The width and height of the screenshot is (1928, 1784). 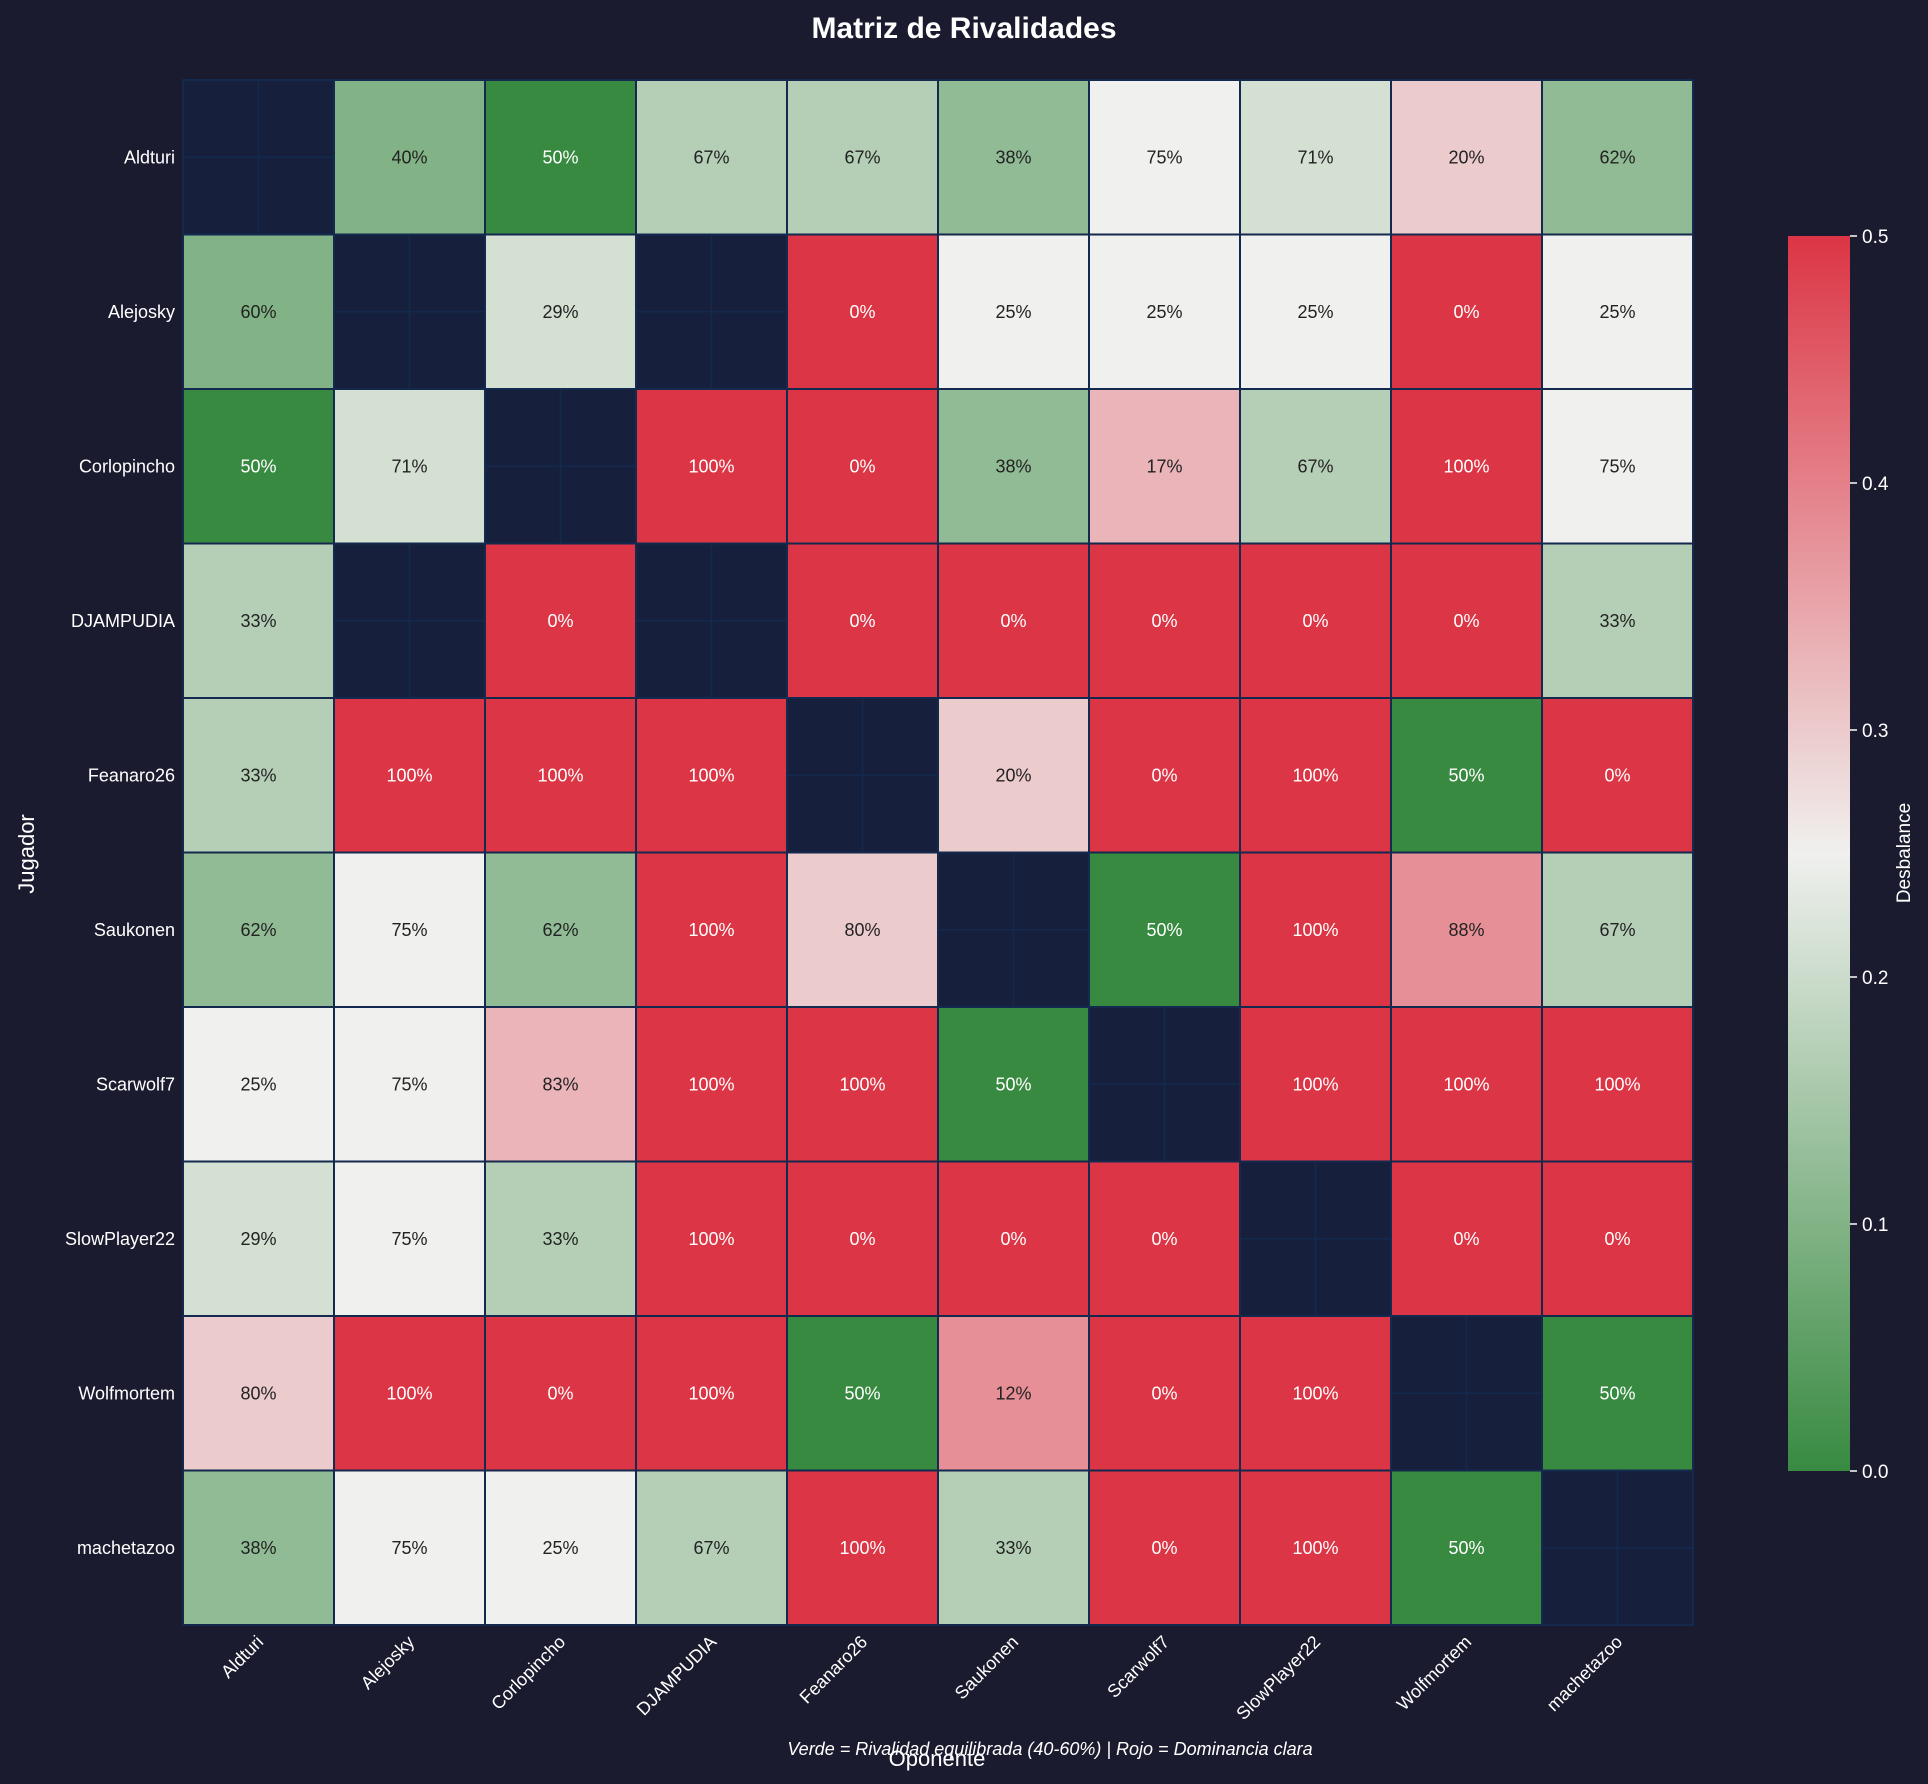 What do you see at coordinates (258, 1548) in the screenshot?
I see `cell-value-label: 38%` at bounding box center [258, 1548].